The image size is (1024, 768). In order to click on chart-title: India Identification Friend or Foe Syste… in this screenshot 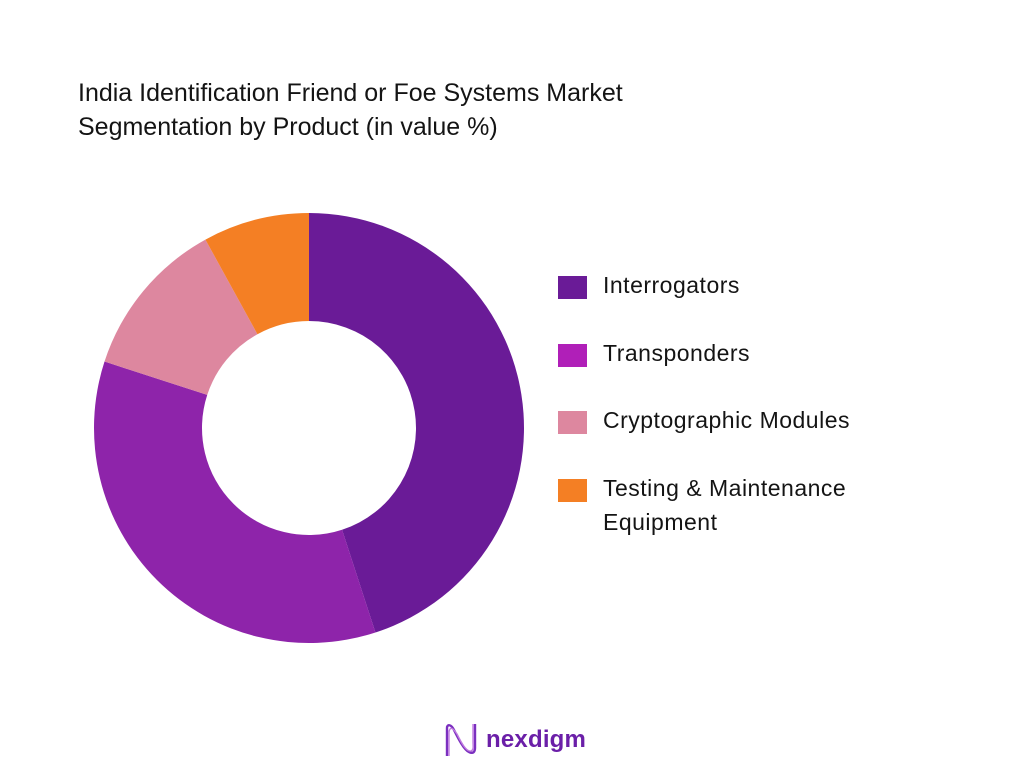, I will do `click(438, 110)`.